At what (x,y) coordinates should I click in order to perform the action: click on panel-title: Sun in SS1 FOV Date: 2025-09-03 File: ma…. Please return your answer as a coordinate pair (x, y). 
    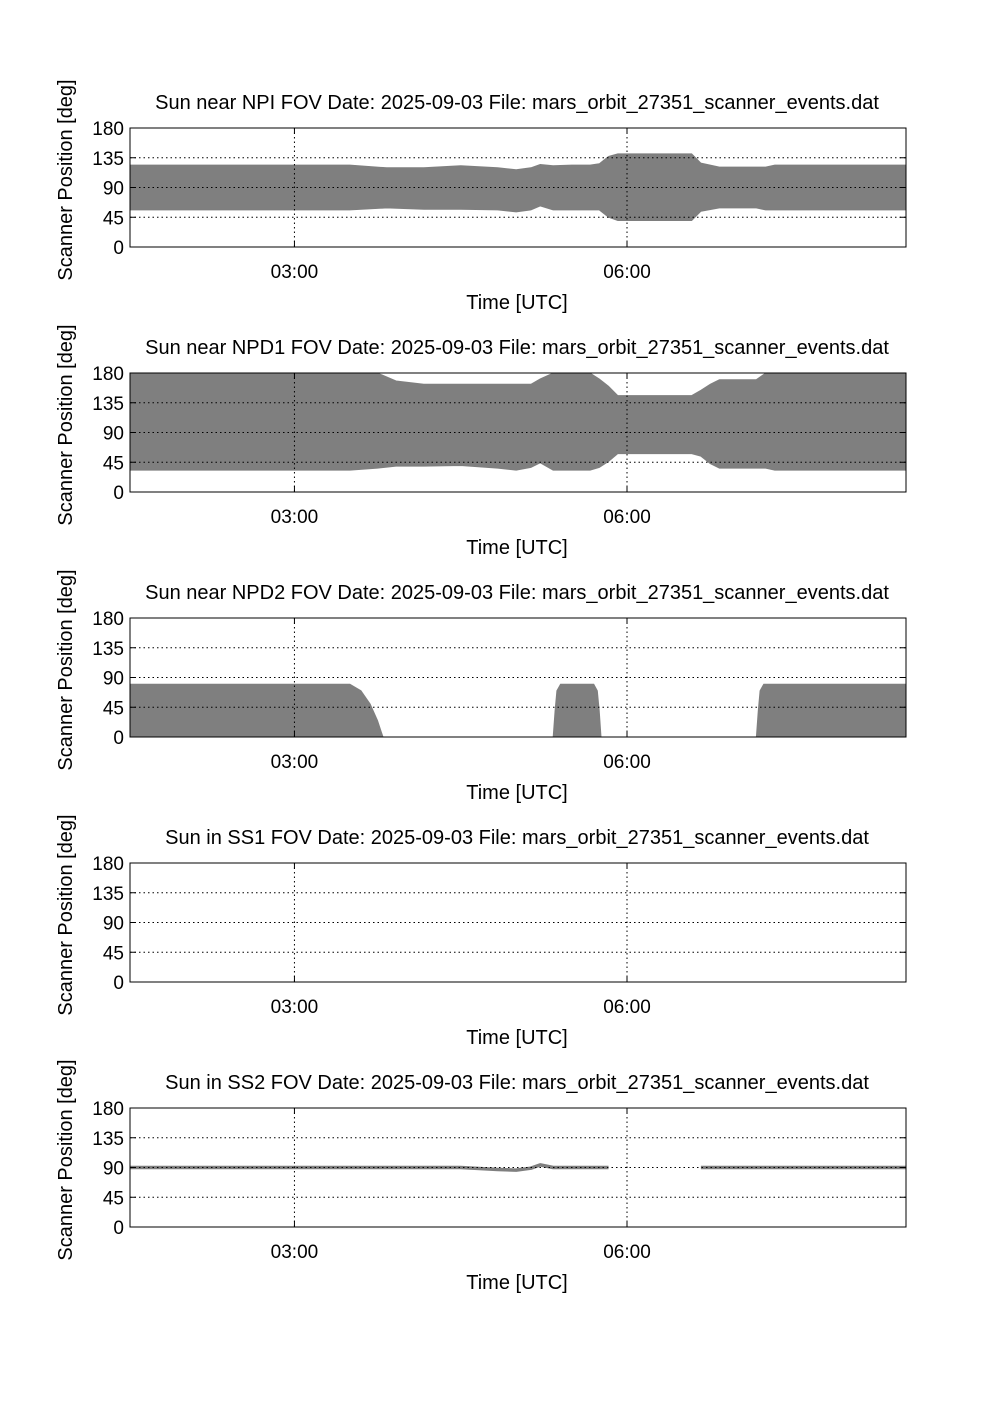
    Looking at the image, I should click on (517, 838).